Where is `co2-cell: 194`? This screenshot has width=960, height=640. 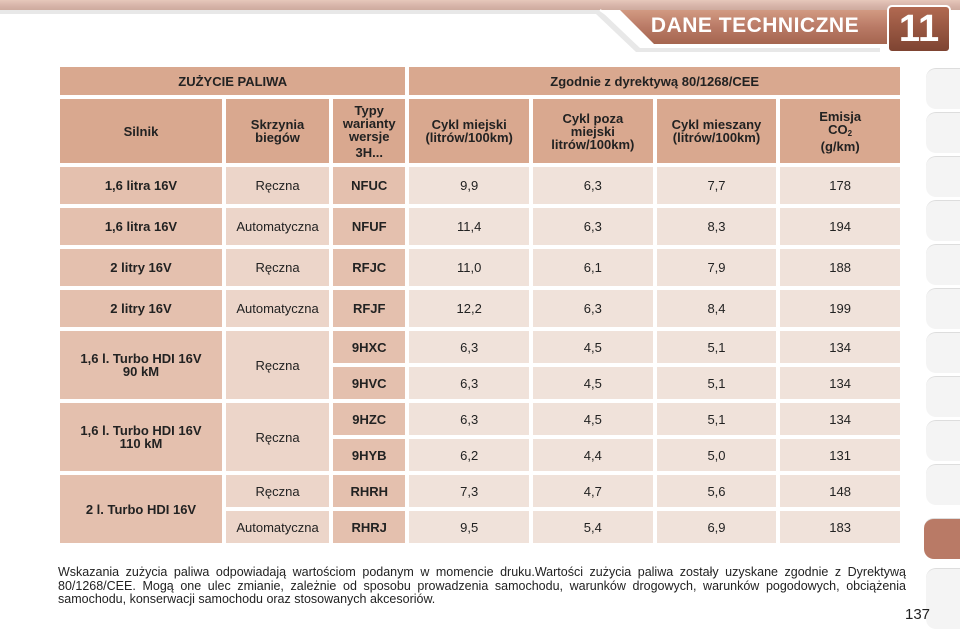 co2-cell: 194 is located at coordinates (840, 226).